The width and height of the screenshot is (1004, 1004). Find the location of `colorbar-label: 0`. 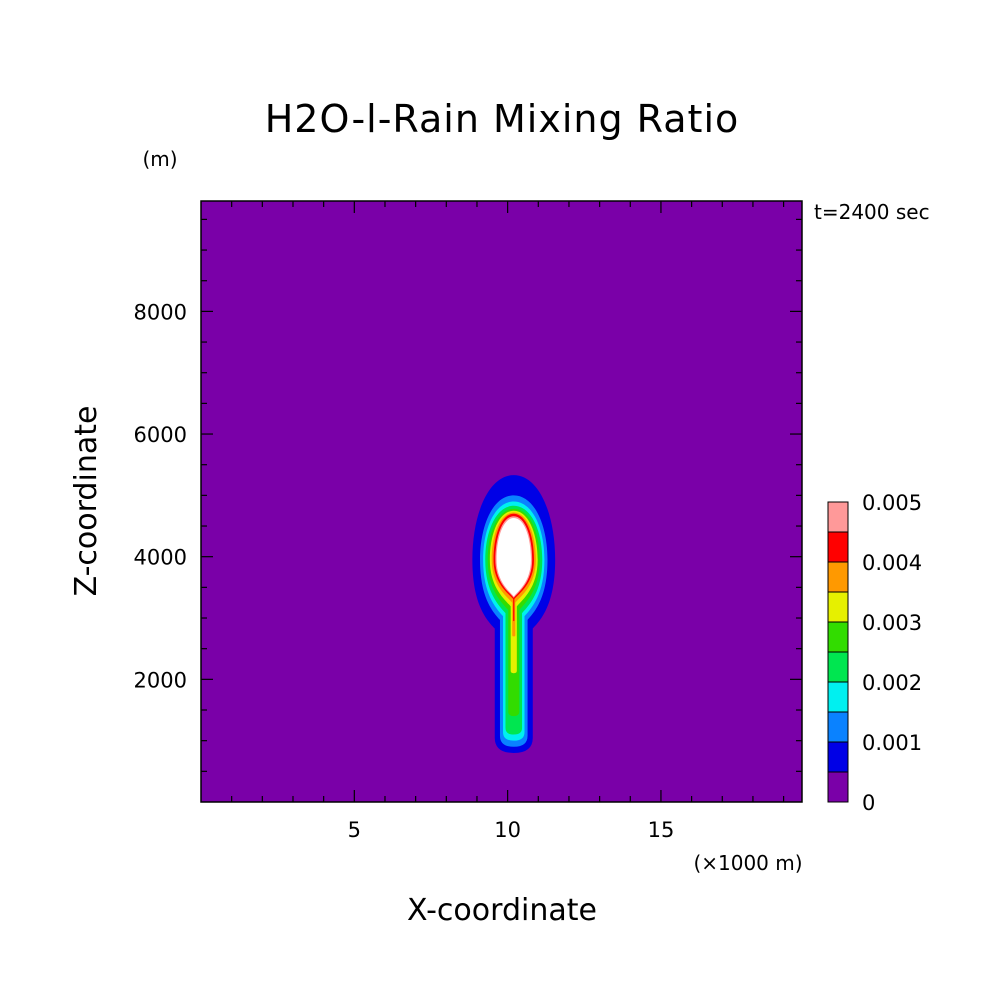

colorbar-label: 0 is located at coordinates (868, 803).